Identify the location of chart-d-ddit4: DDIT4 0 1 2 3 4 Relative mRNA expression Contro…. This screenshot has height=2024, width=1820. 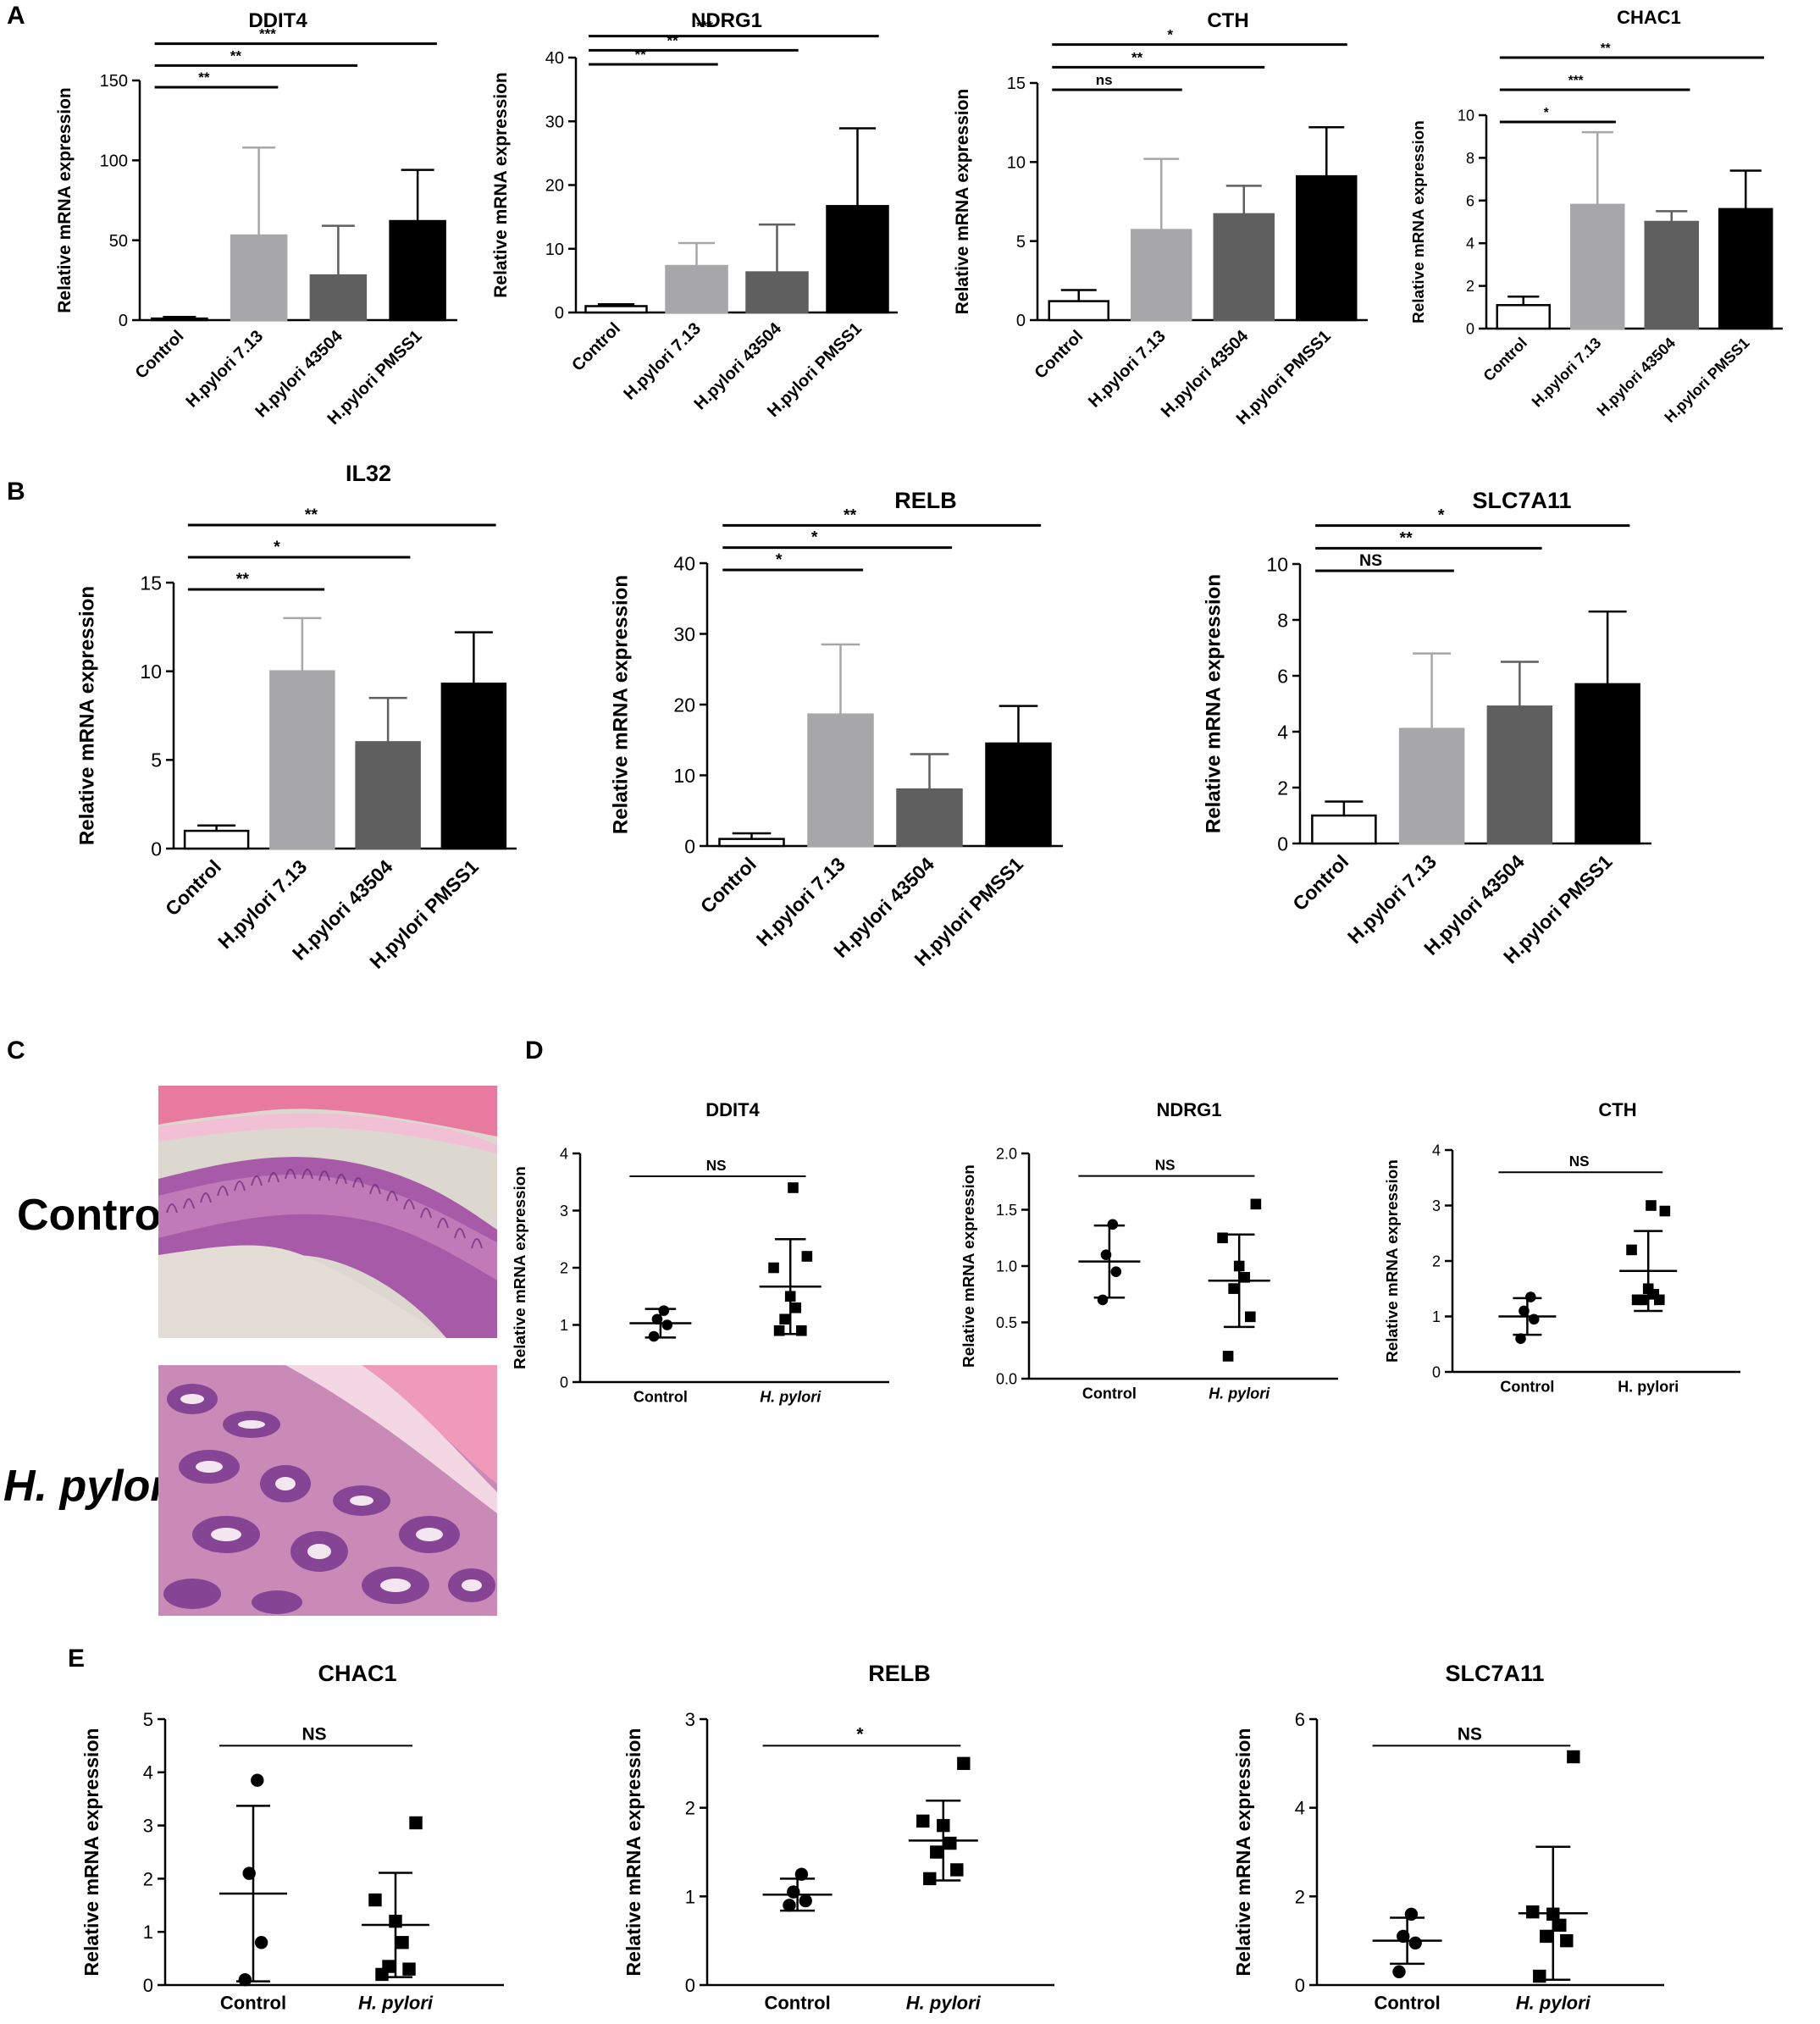
(701, 1252).